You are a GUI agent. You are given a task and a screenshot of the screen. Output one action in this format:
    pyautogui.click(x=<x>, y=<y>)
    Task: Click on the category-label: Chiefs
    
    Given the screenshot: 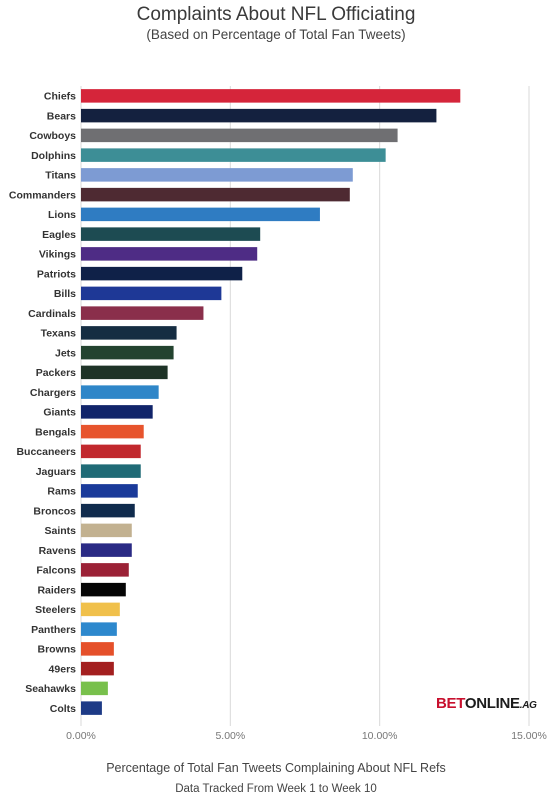 What is the action you would take?
    pyautogui.click(x=60, y=97)
    